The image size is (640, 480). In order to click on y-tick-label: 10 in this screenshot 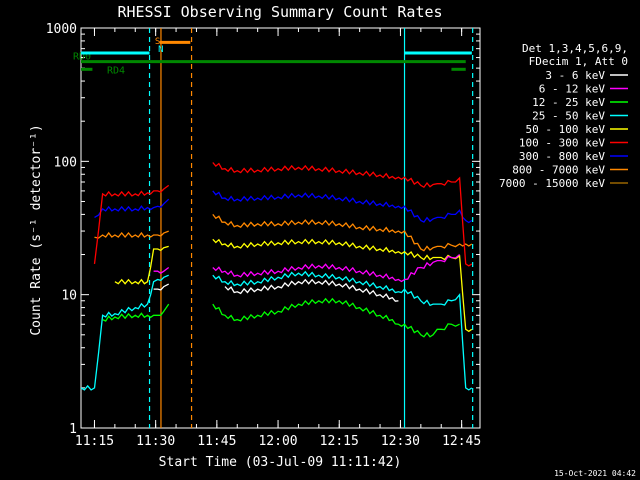, I will do `click(69, 296)`.